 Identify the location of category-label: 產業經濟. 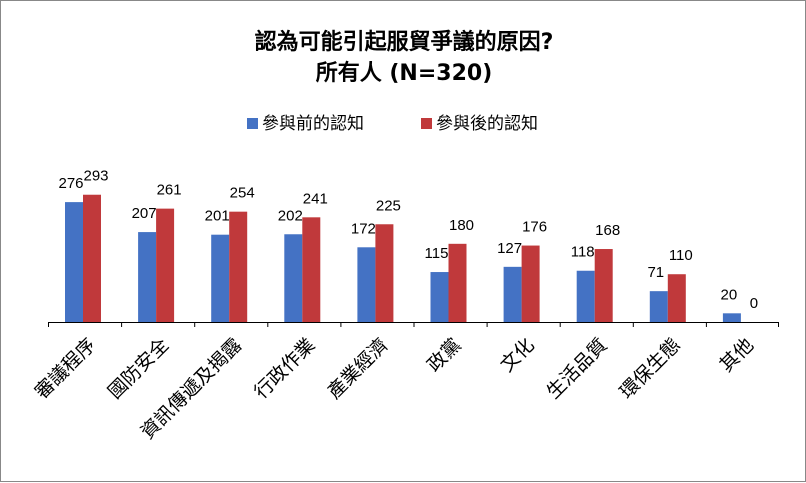
(357, 368).